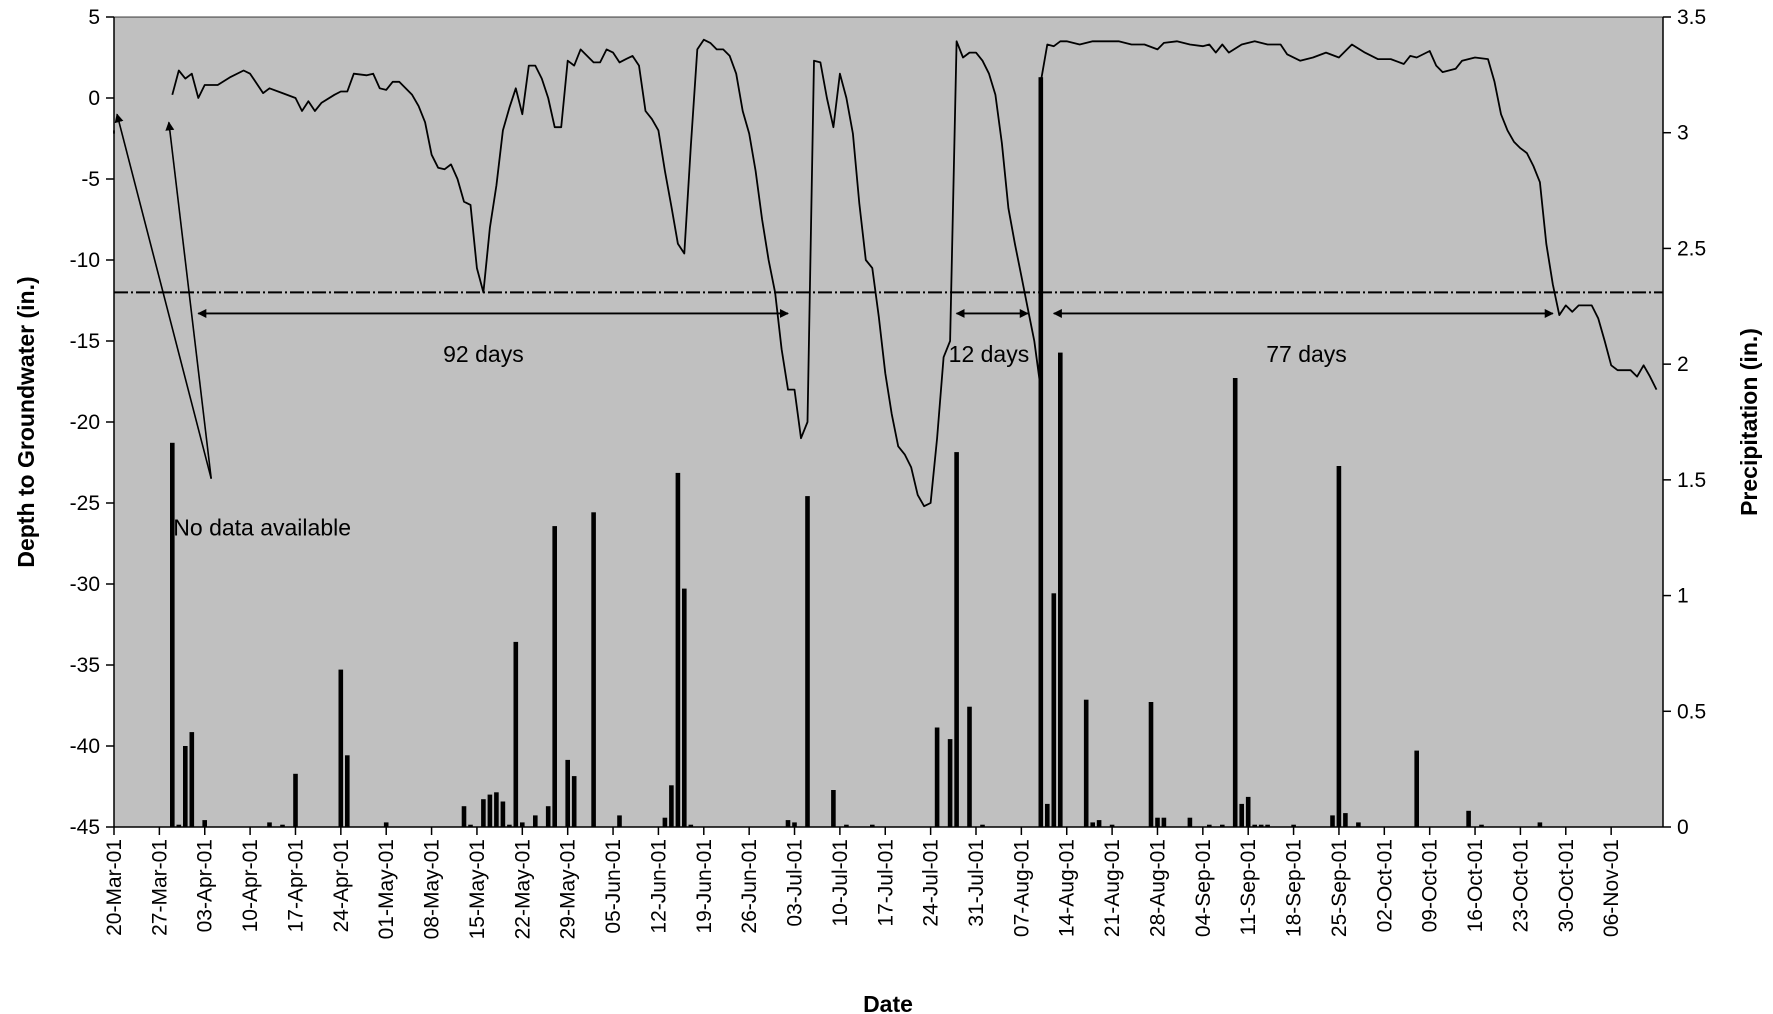  What do you see at coordinates (1683, 133) in the screenshot?
I see `right-tick-label: 3` at bounding box center [1683, 133].